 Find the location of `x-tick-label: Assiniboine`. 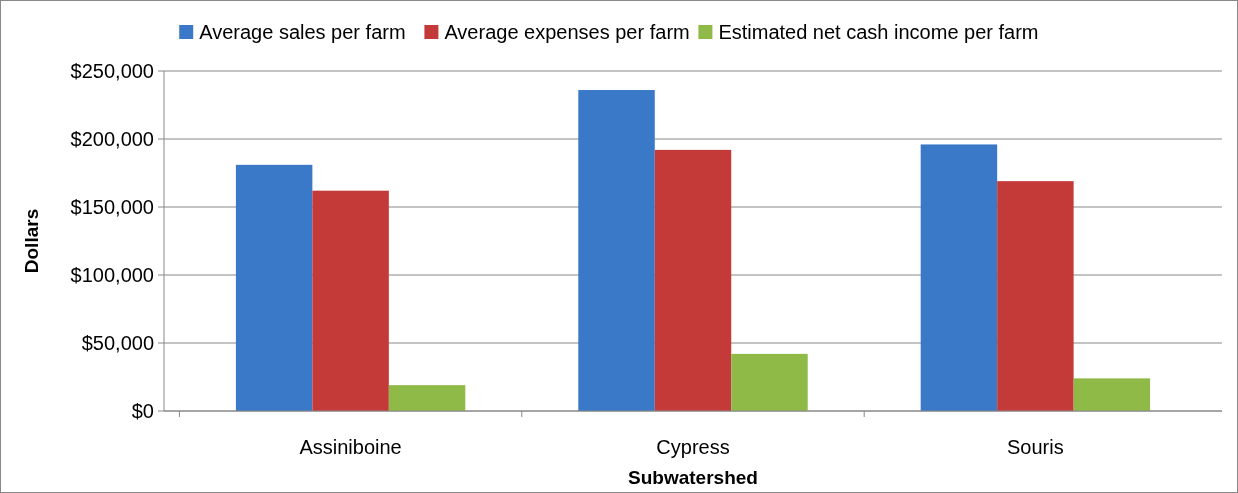

x-tick-label: Assiniboine is located at coordinates (350, 447).